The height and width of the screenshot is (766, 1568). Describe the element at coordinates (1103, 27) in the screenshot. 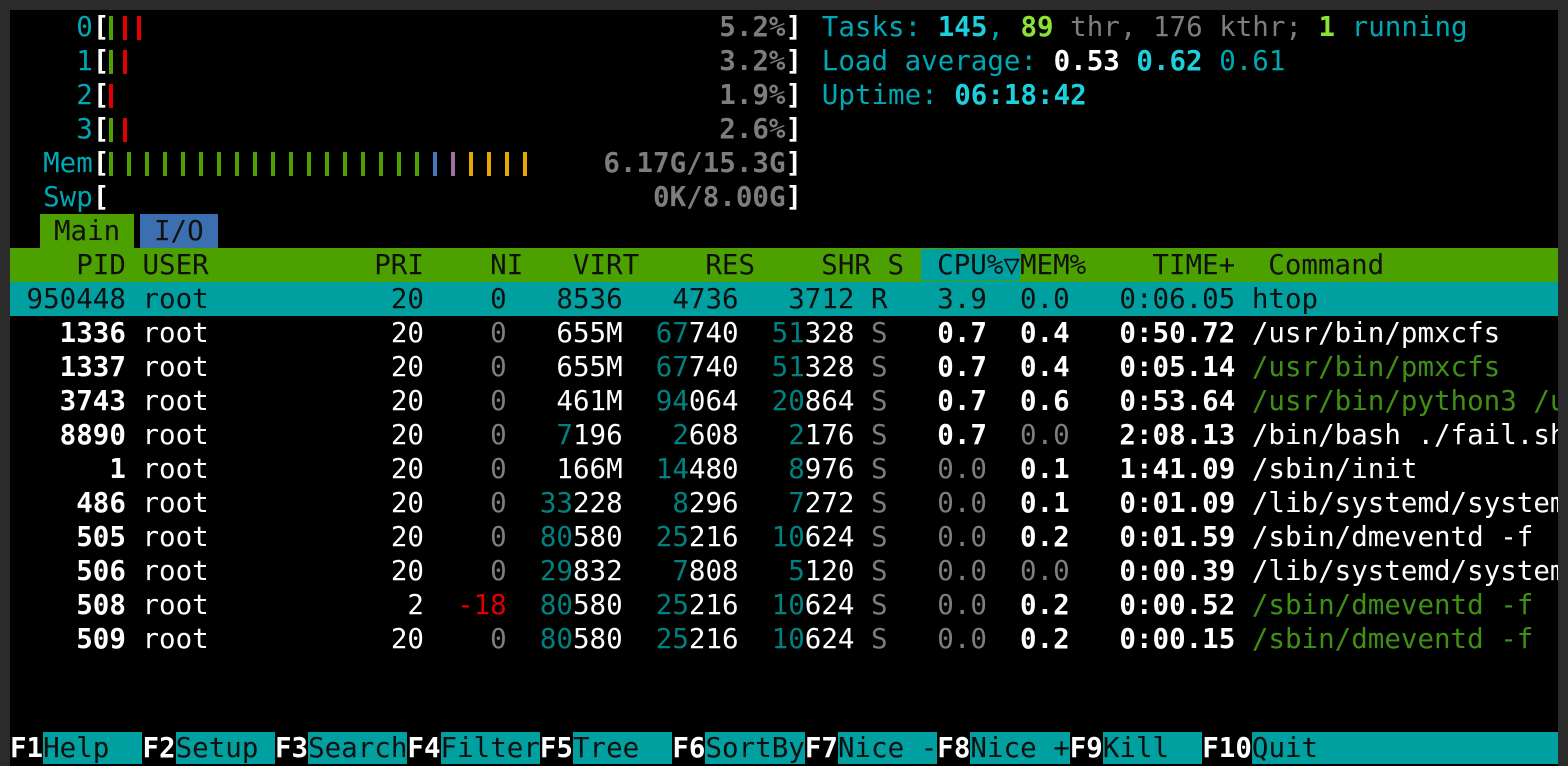

I see `thread-label: thr,` at that location.